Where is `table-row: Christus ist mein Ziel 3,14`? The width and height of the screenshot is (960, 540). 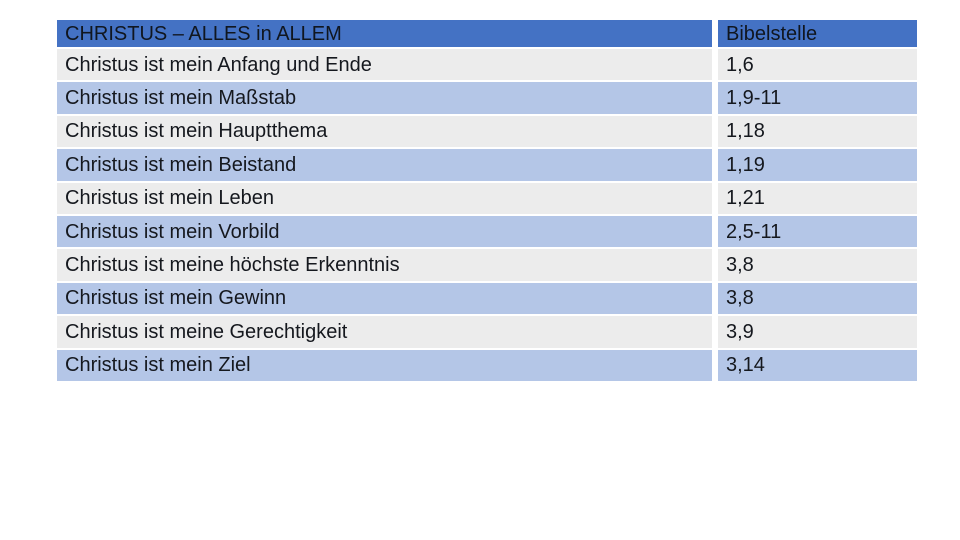
table-row: Christus ist mein Ziel 3,14 is located at coordinates (487, 365).